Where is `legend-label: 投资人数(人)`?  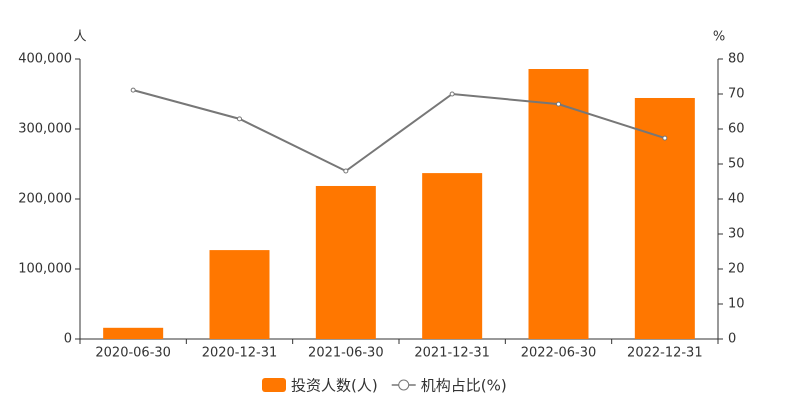 legend-label: 投资人数(人) is located at coordinates (334, 386).